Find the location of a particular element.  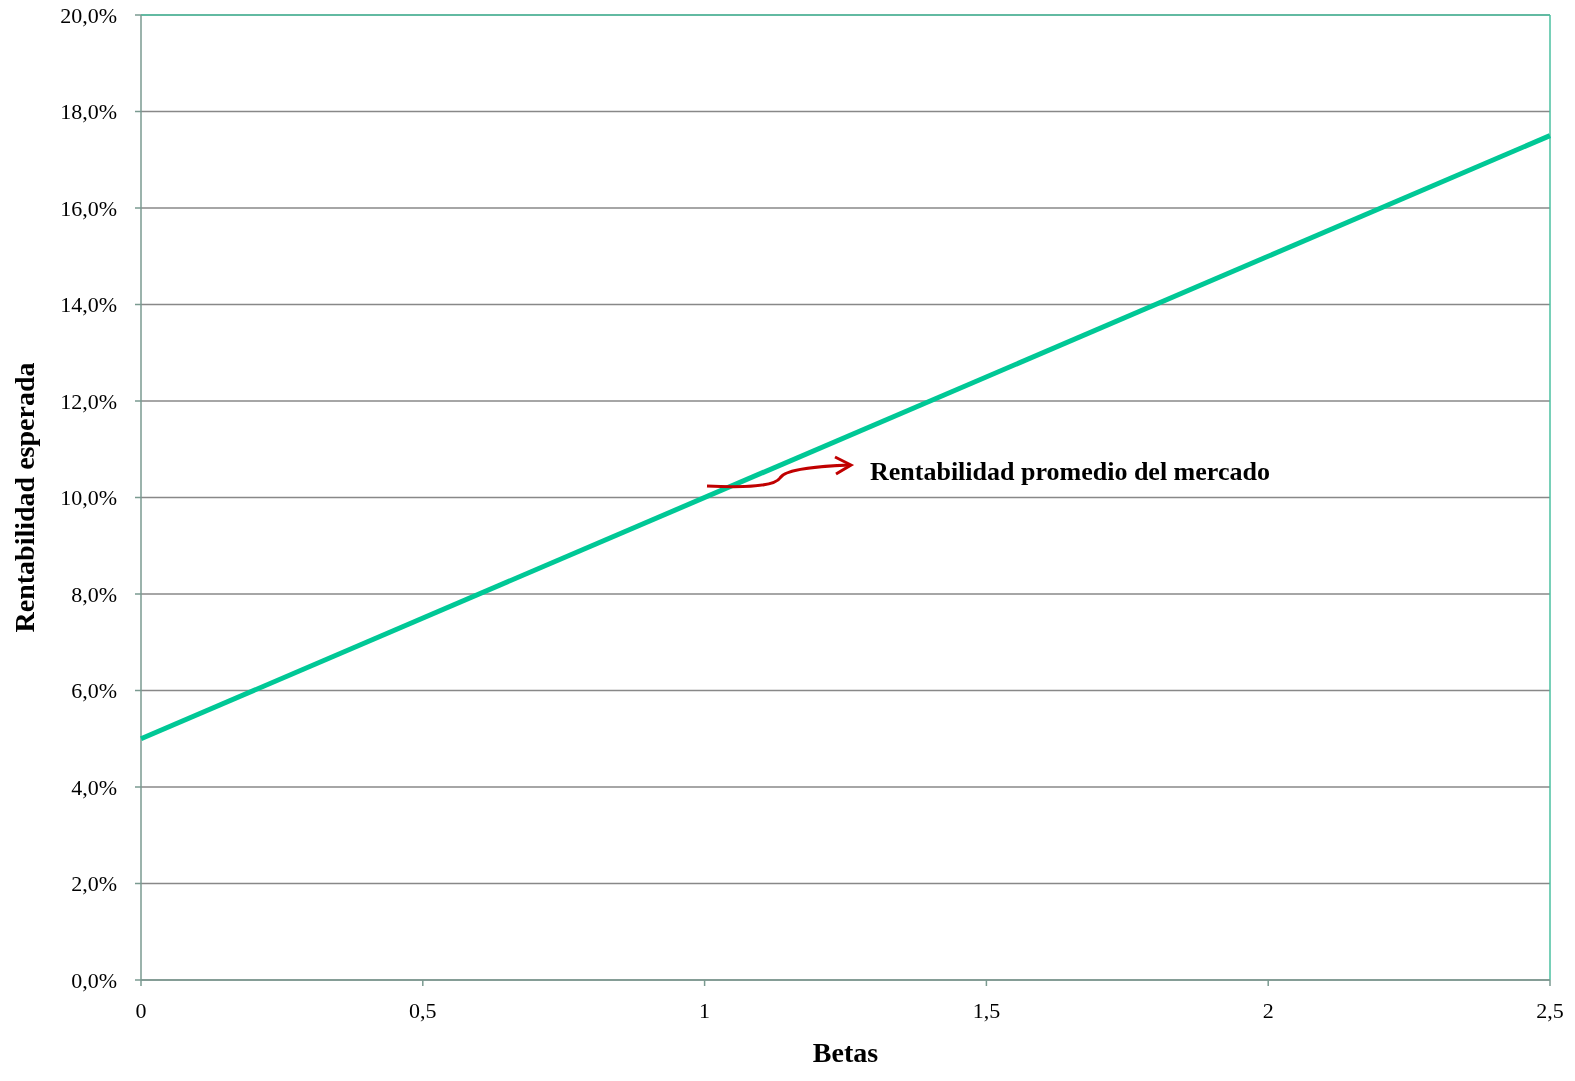

y-tick-label: 16,0% is located at coordinates (88, 208).